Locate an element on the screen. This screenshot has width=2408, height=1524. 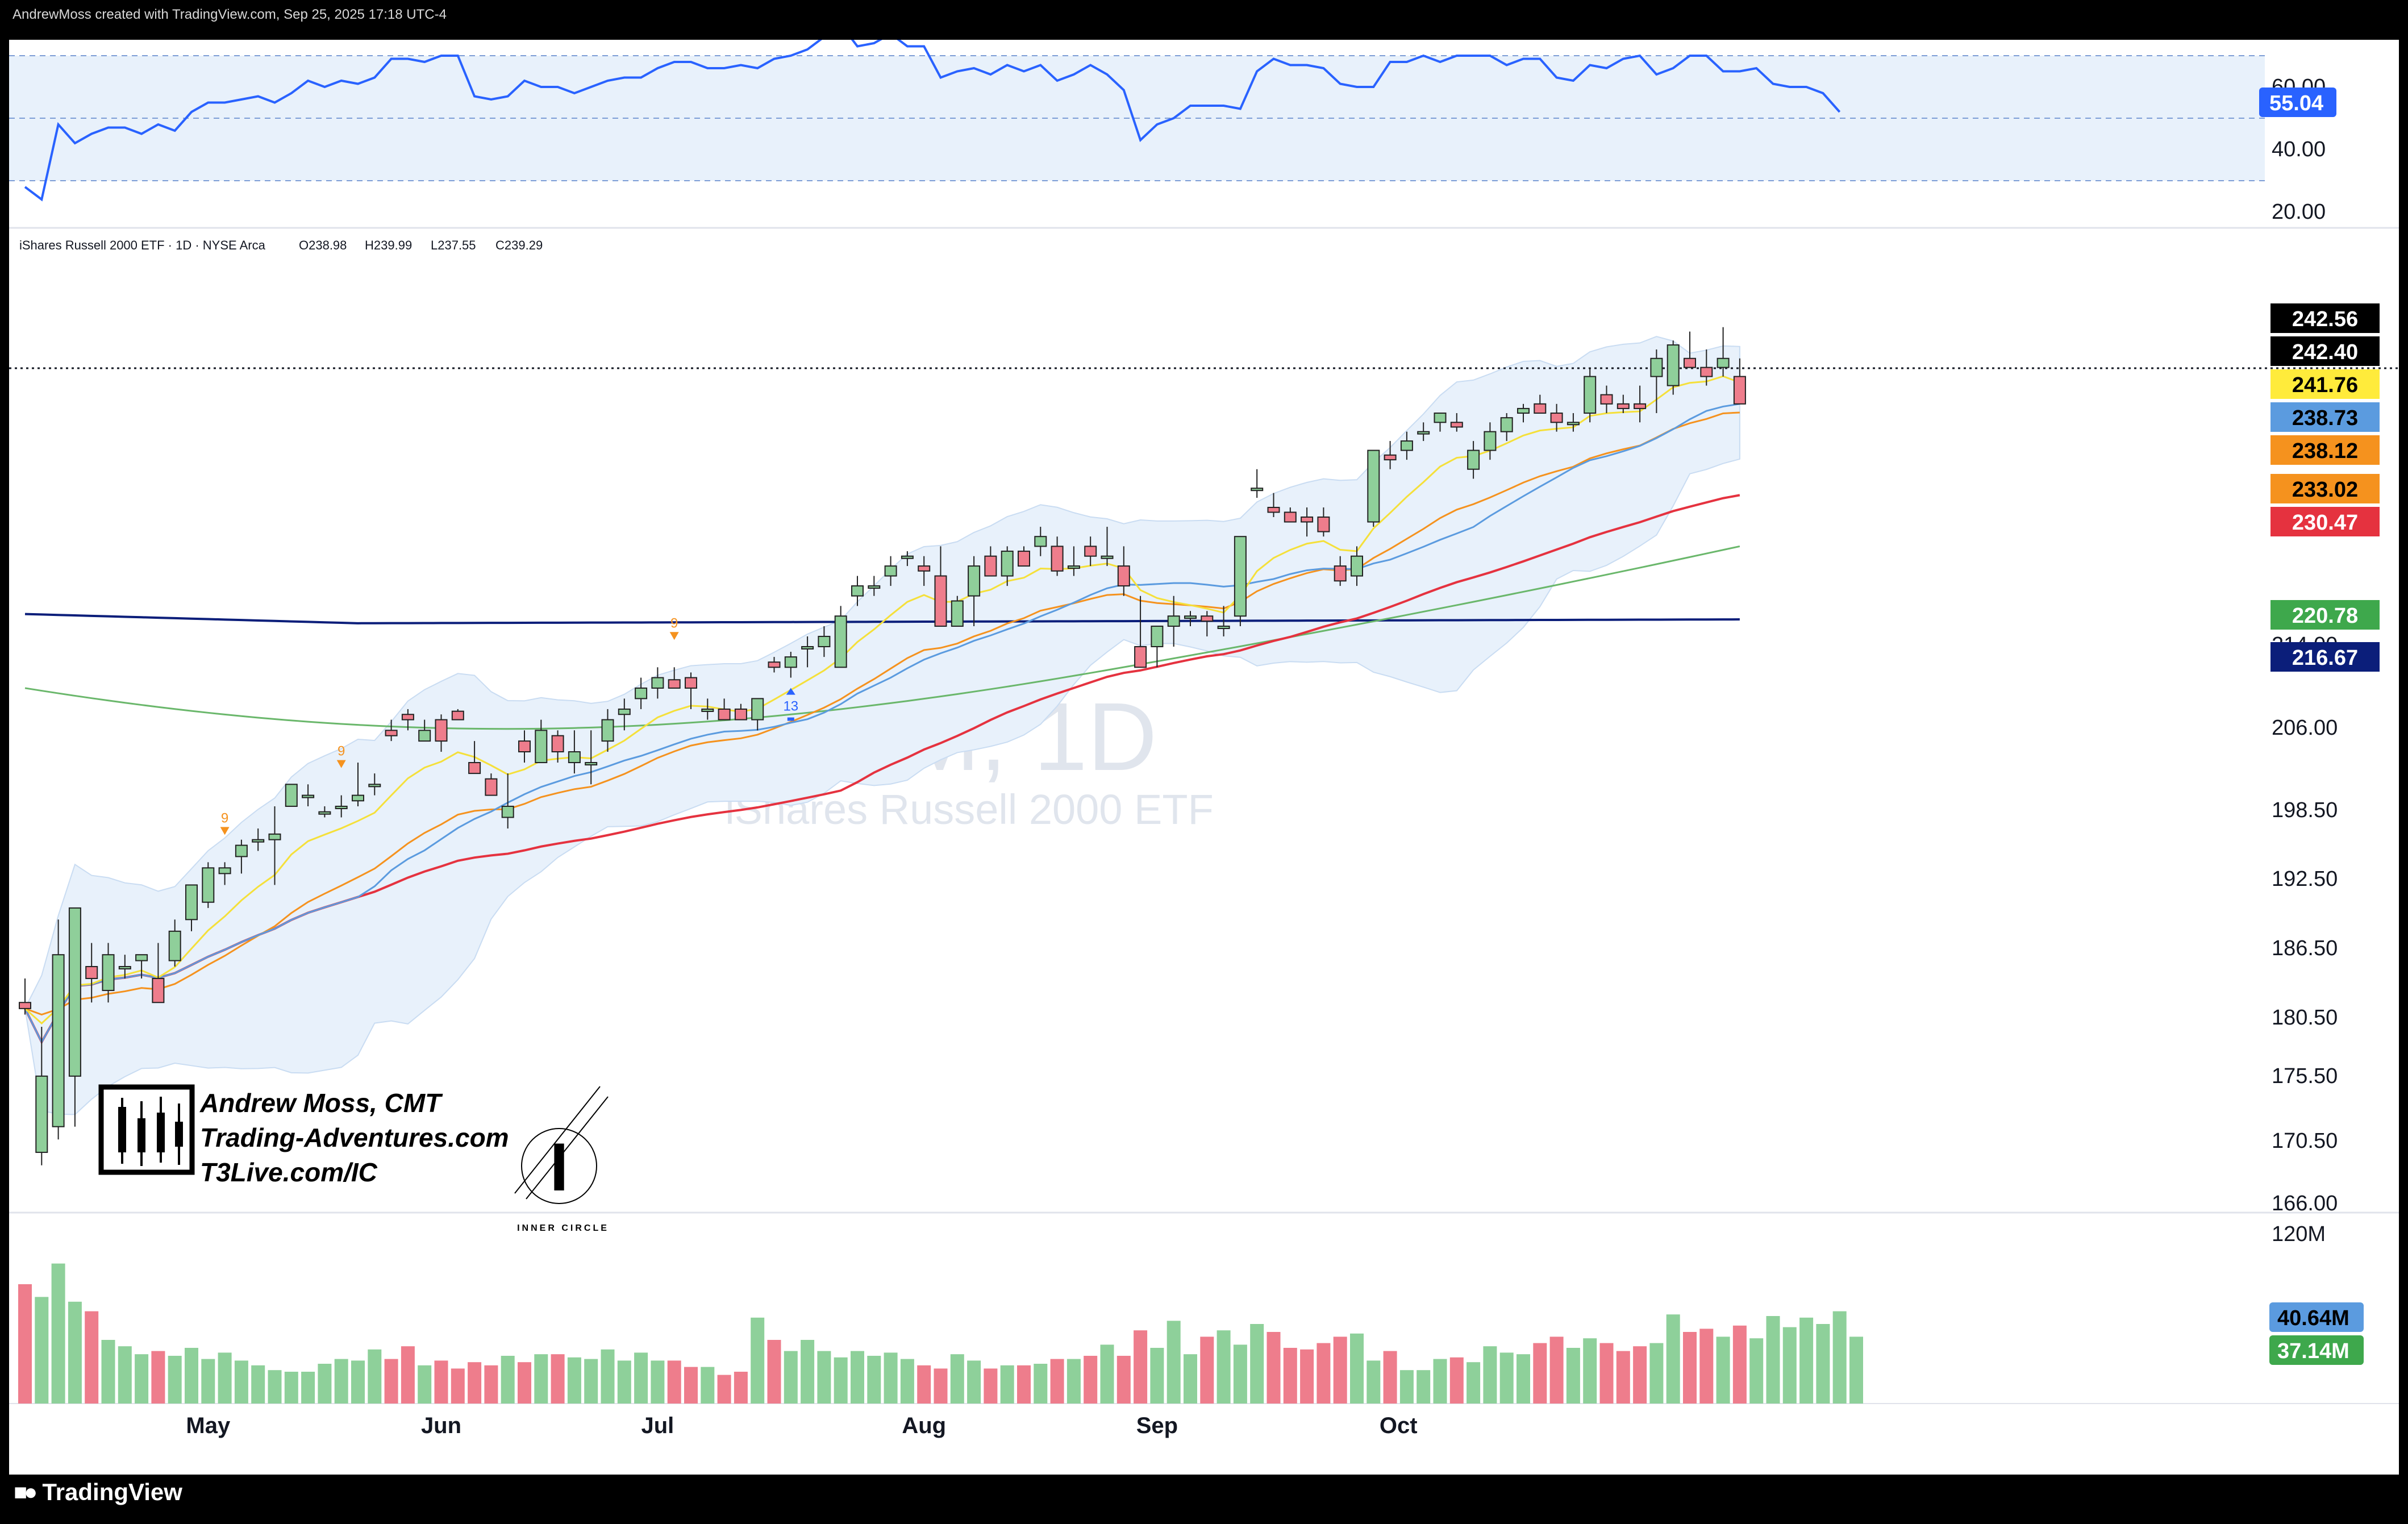
price-badge-label: 242.40 is located at coordinates (2325, 352).